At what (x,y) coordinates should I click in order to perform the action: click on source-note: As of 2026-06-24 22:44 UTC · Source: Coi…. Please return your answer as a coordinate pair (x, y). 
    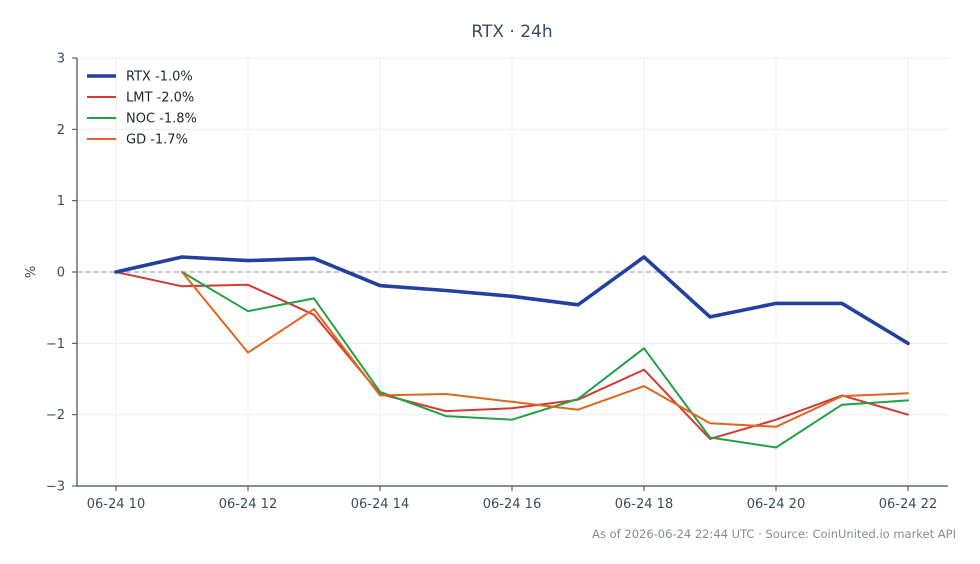
    Looking at the image, I should click on (774, 534).